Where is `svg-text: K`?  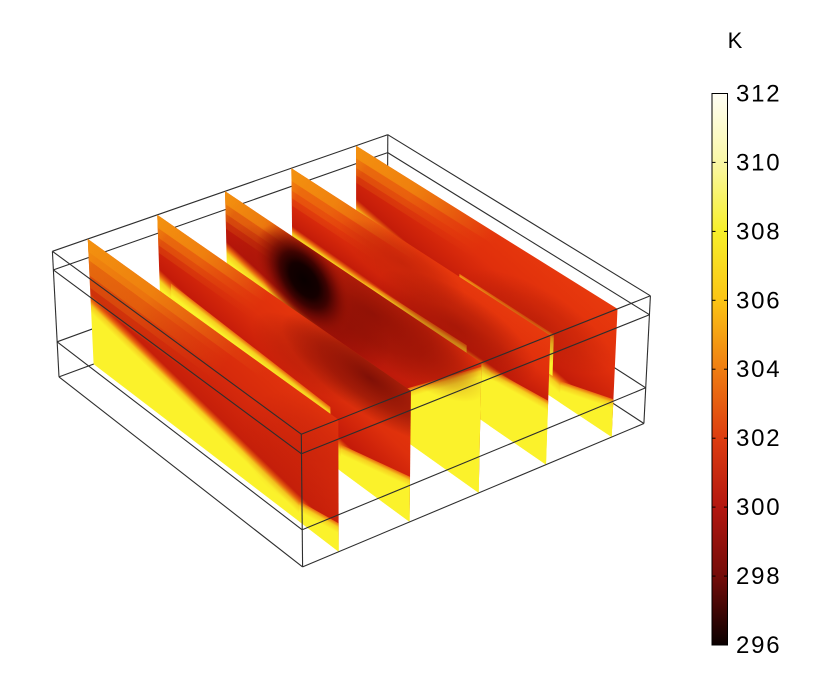
svg-text: K is located at coordinates (735, 40).